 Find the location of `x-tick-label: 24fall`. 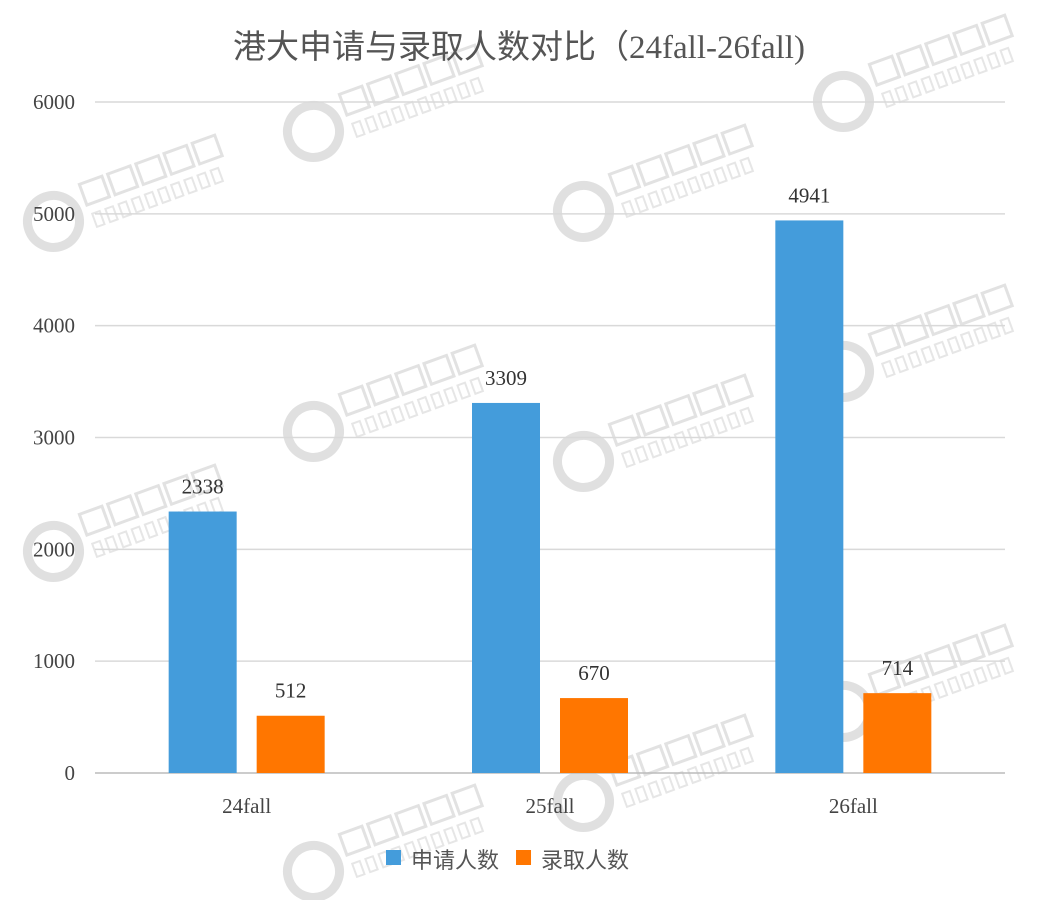

x-tick-label: 24fall is located at coordinates (246, 806).